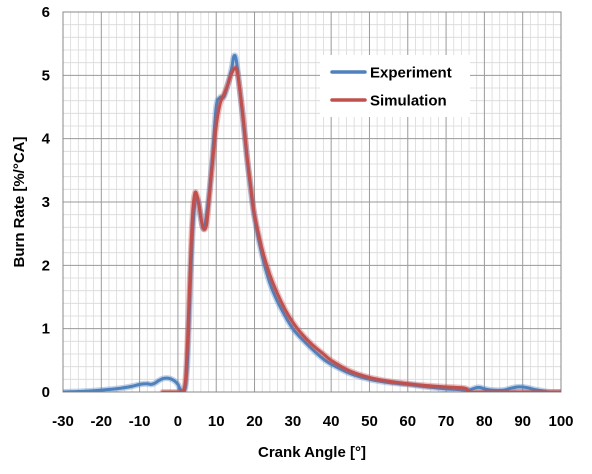  Describe the element at coordinates (411, 73) in the screenshot. I see `legend-label-experiment: Experiment` at that location.